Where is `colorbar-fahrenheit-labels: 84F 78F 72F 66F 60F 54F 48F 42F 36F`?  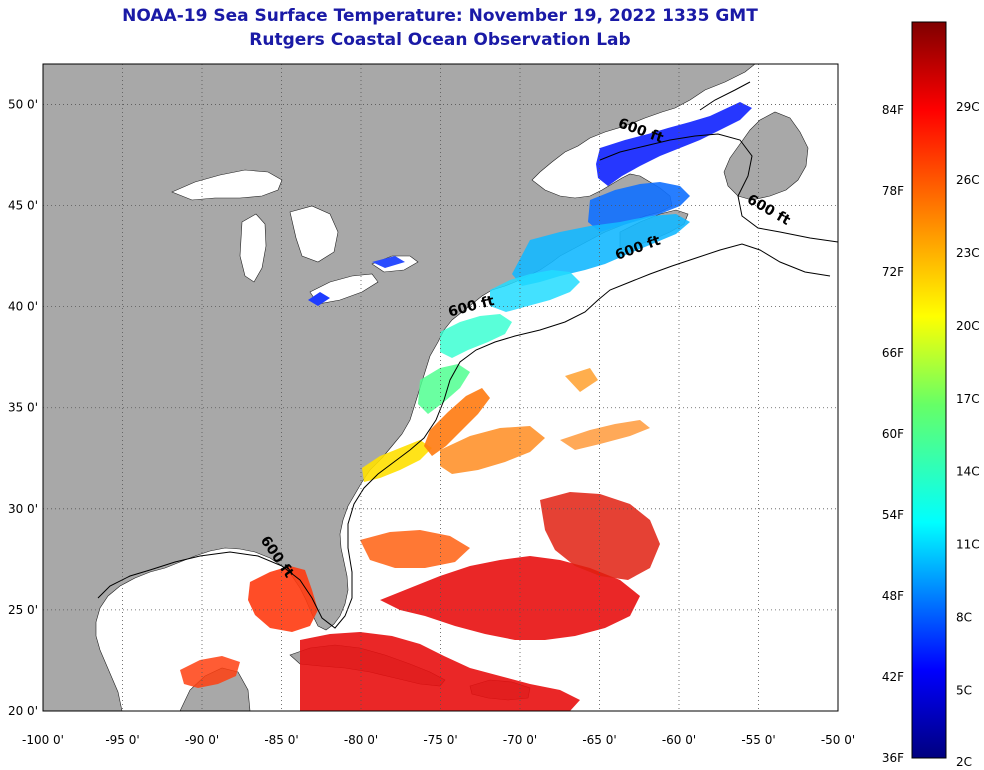 colorbar-fahrenheit-labels: 84F 78F 72F 66F 60F 54F 48F 42F 36F is located at coordinates (893, 434).